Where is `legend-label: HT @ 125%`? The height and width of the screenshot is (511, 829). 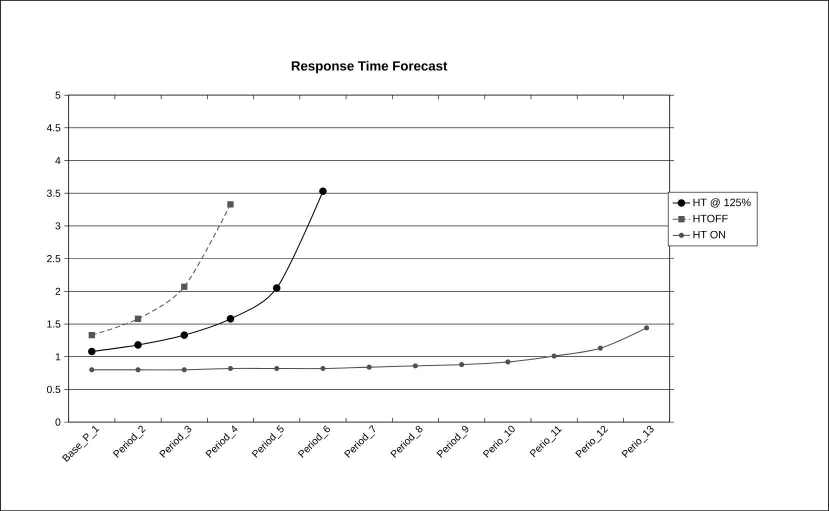 legend-label: HT @ 125% is located at coordinates (722, 203).